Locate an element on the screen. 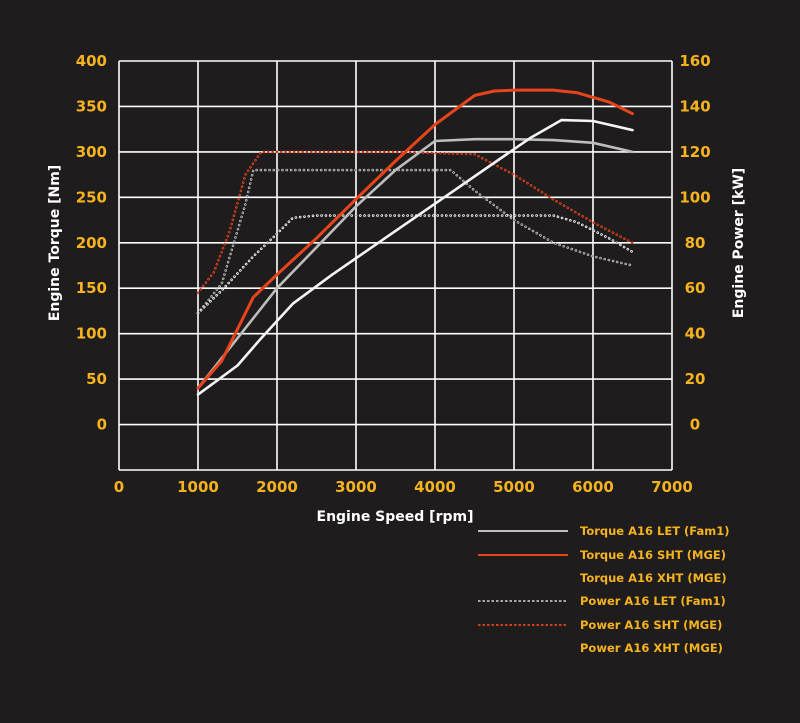  y-right-tick-label: 80 is located at coordinates (695, 243).